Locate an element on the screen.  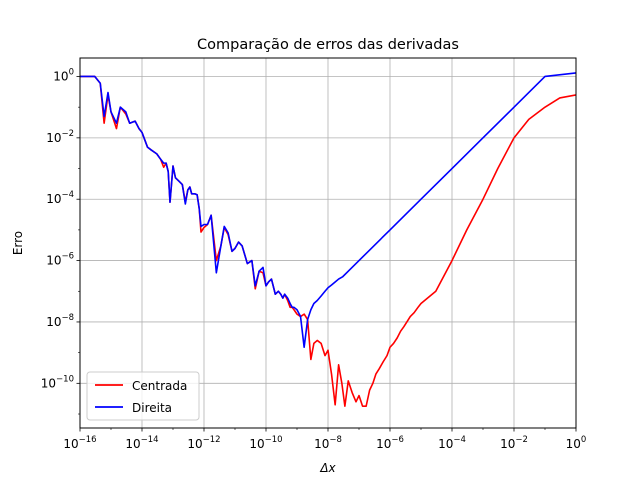
y-tick-label: 10⁻⁶ is located at coordinates (60, 260).